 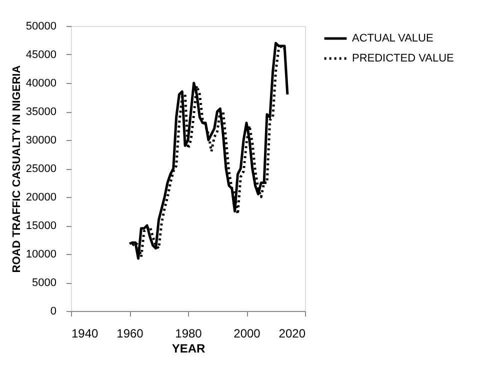 I want to click on y-tick-label: 10000, so click(x=41, y=254).